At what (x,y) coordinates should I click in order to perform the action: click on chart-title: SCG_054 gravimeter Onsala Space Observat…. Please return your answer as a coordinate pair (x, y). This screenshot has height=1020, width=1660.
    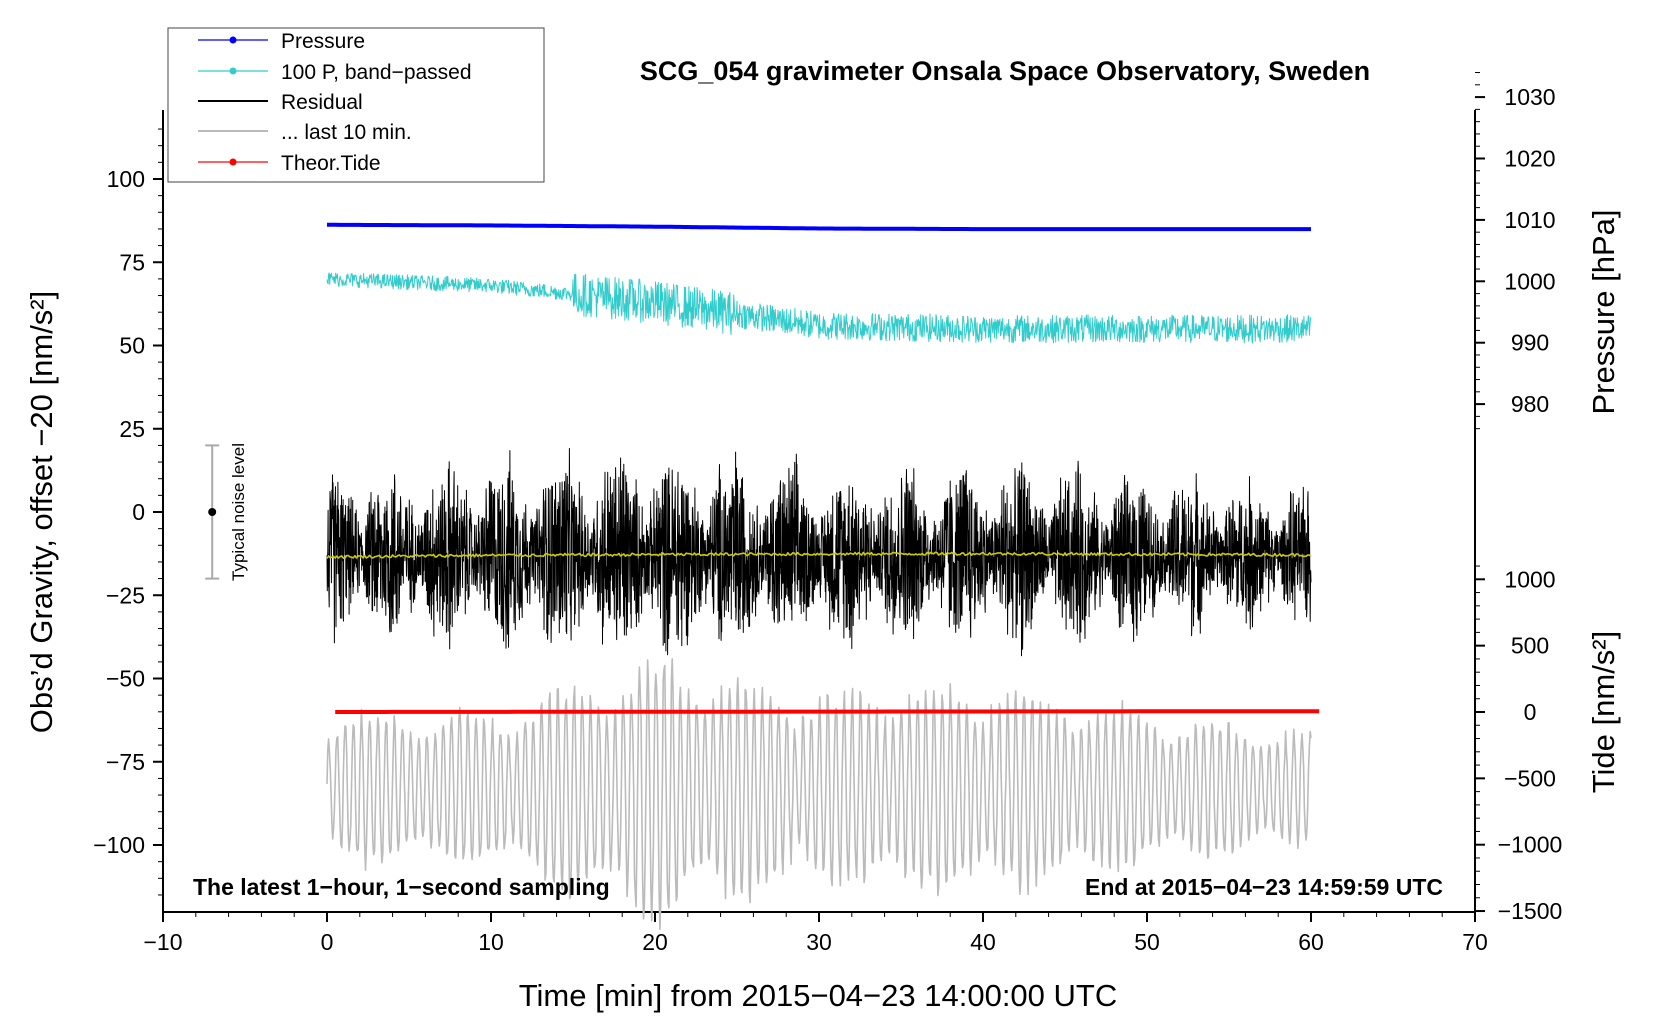
    Looking at the image, I should click on (1005, 71).